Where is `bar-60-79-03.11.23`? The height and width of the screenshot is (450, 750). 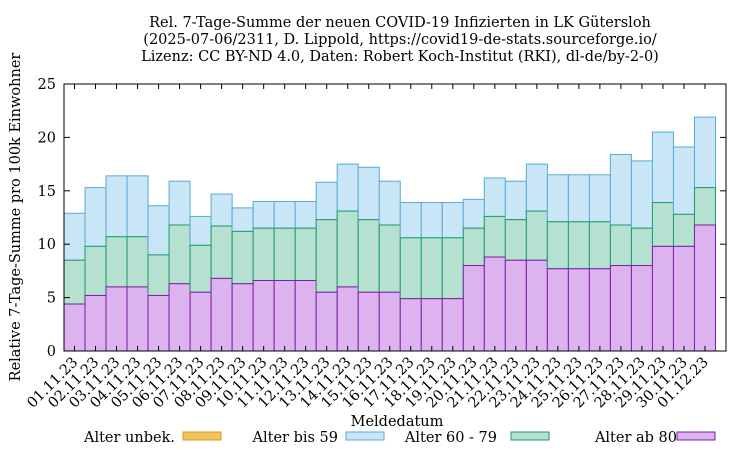 bar-60-79-03.11.23 is located at coordinates (116, 262).